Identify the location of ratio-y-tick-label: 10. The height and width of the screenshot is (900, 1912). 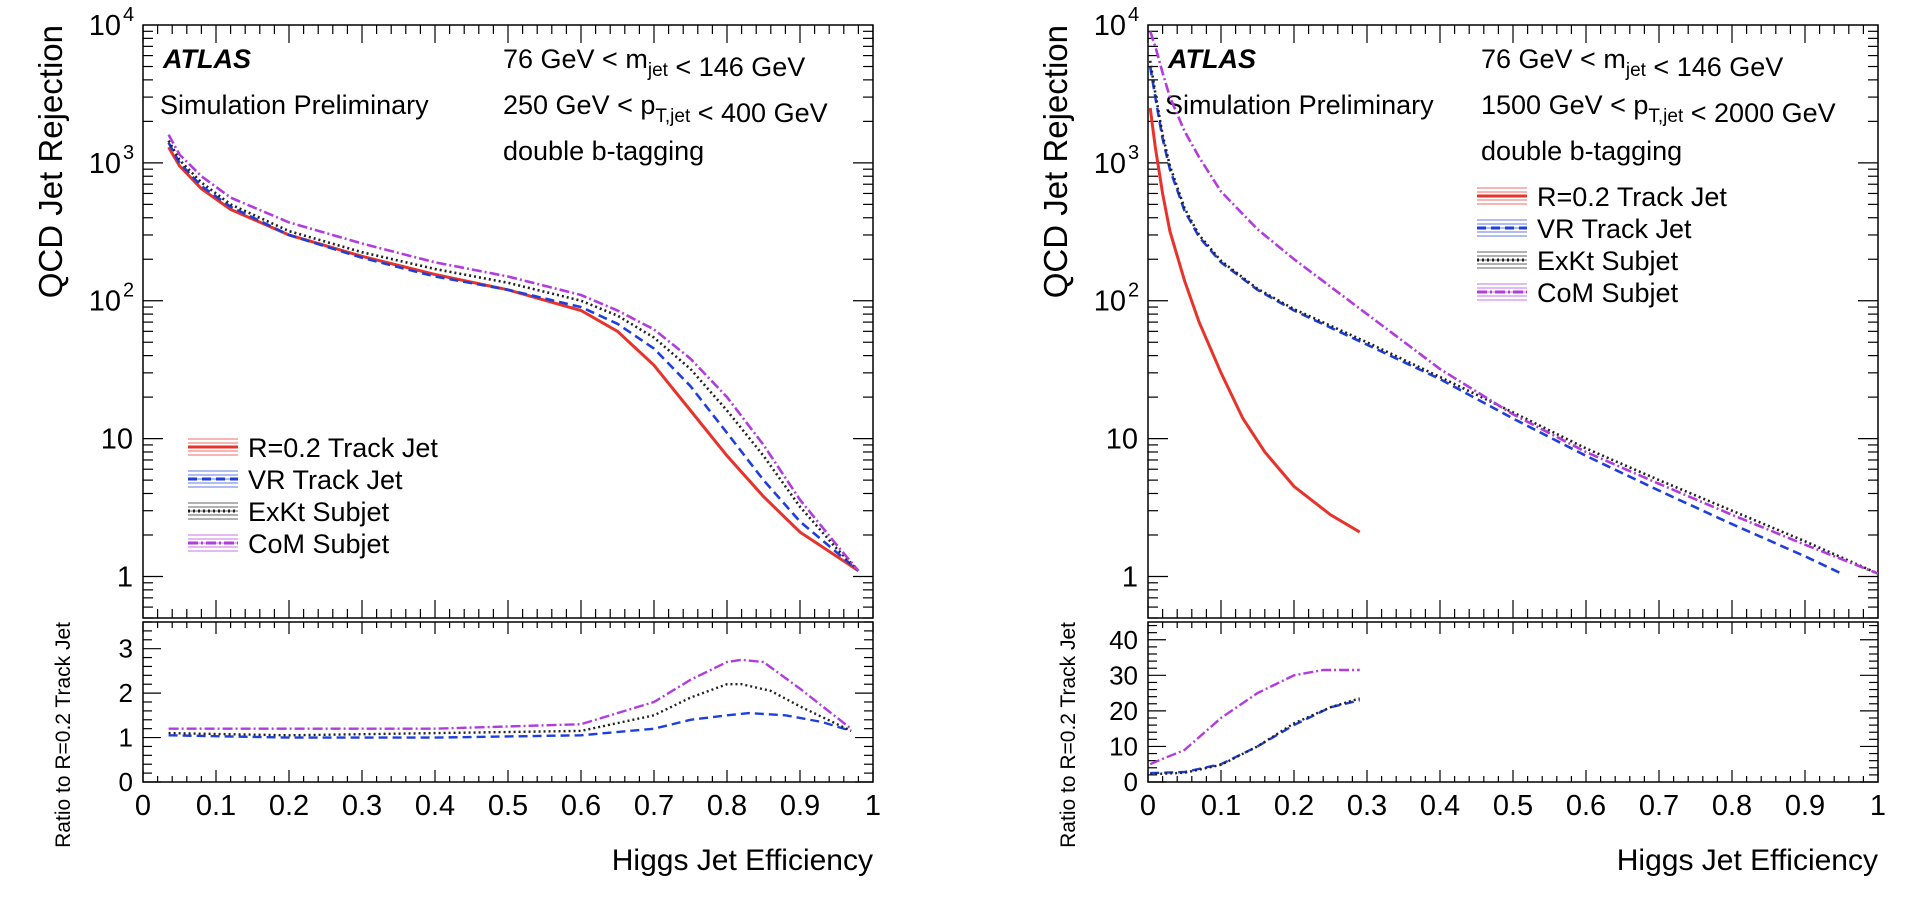
(1123, 746).